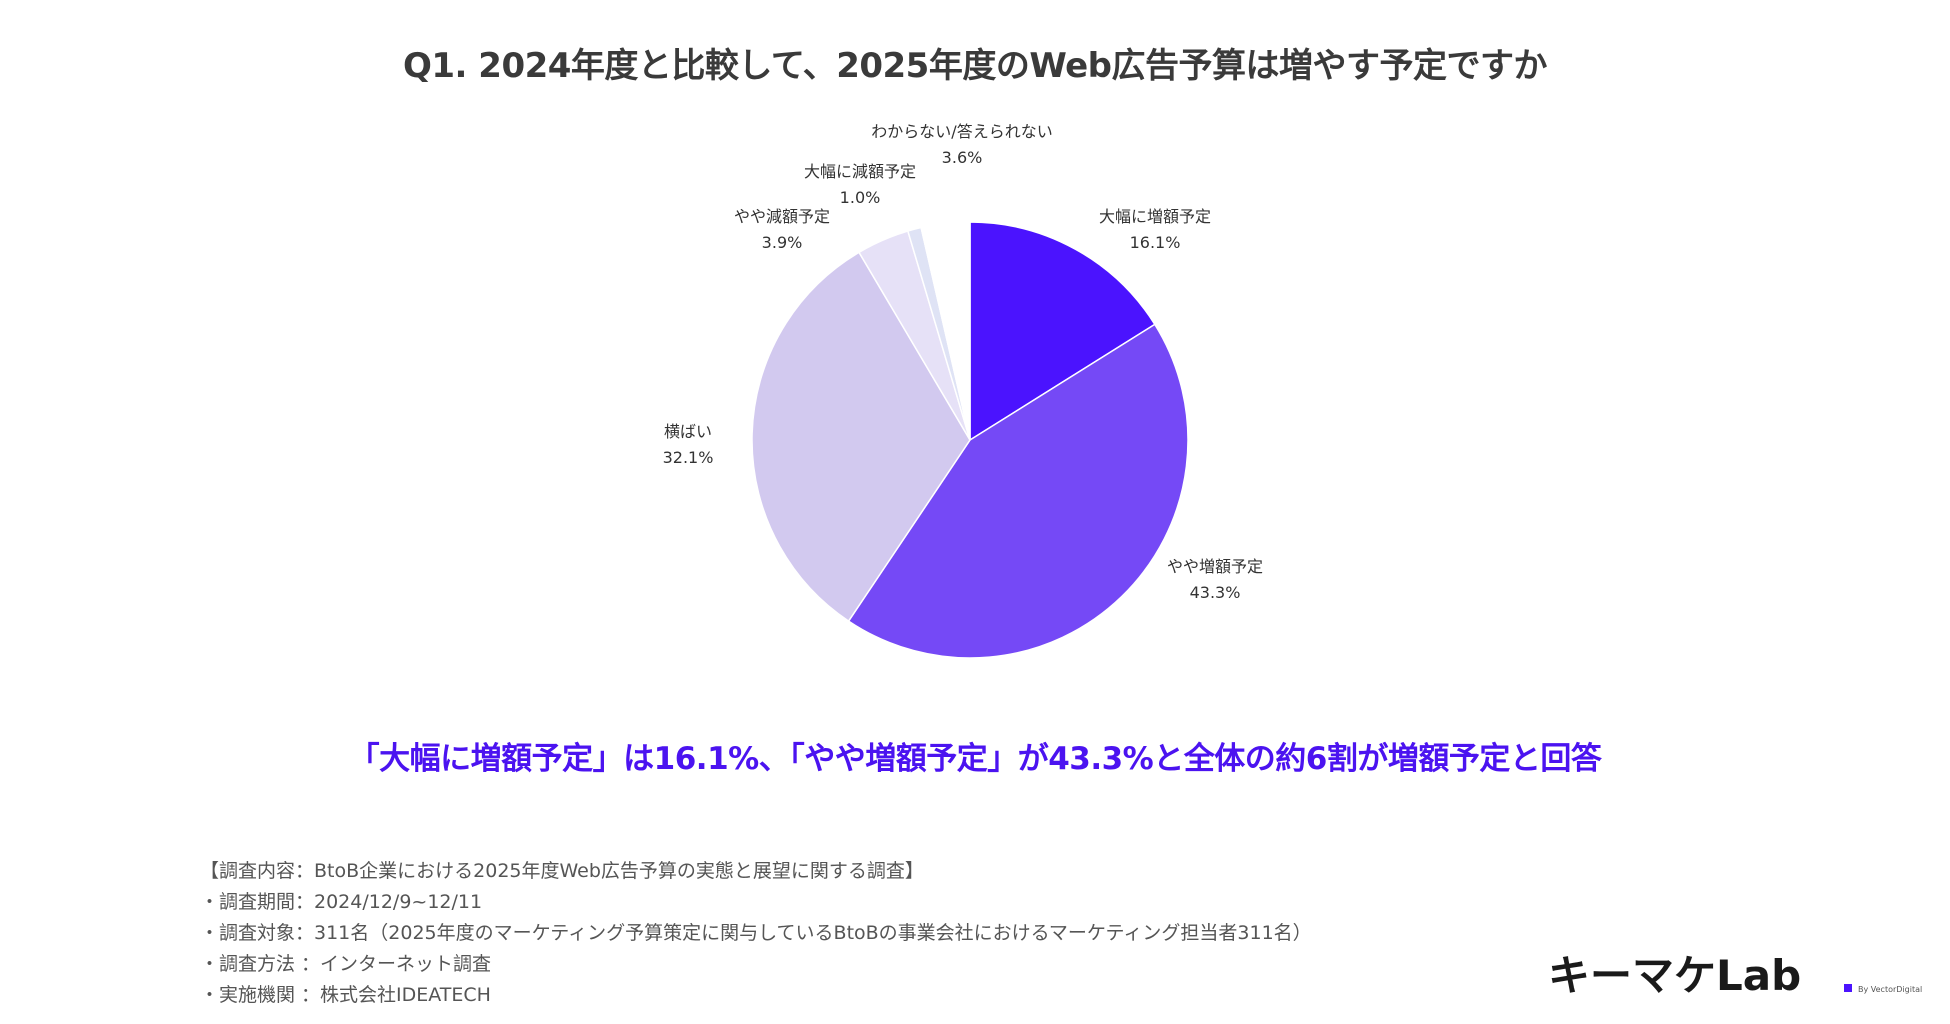  I want to click on slice-label: やや増額予定 43.3%, so click(1215, 579).